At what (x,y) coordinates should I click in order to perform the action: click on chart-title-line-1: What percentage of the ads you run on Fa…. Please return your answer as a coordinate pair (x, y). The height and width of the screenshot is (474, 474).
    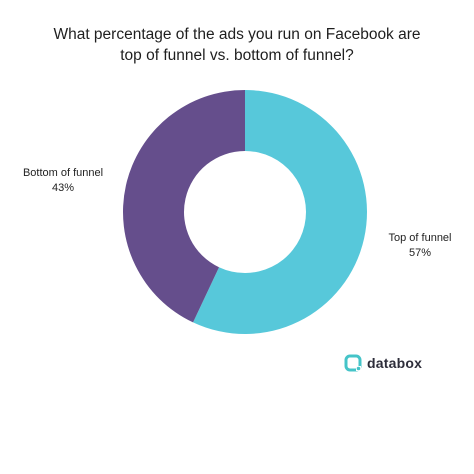
    Looking at the image, I should click on (237, 34).